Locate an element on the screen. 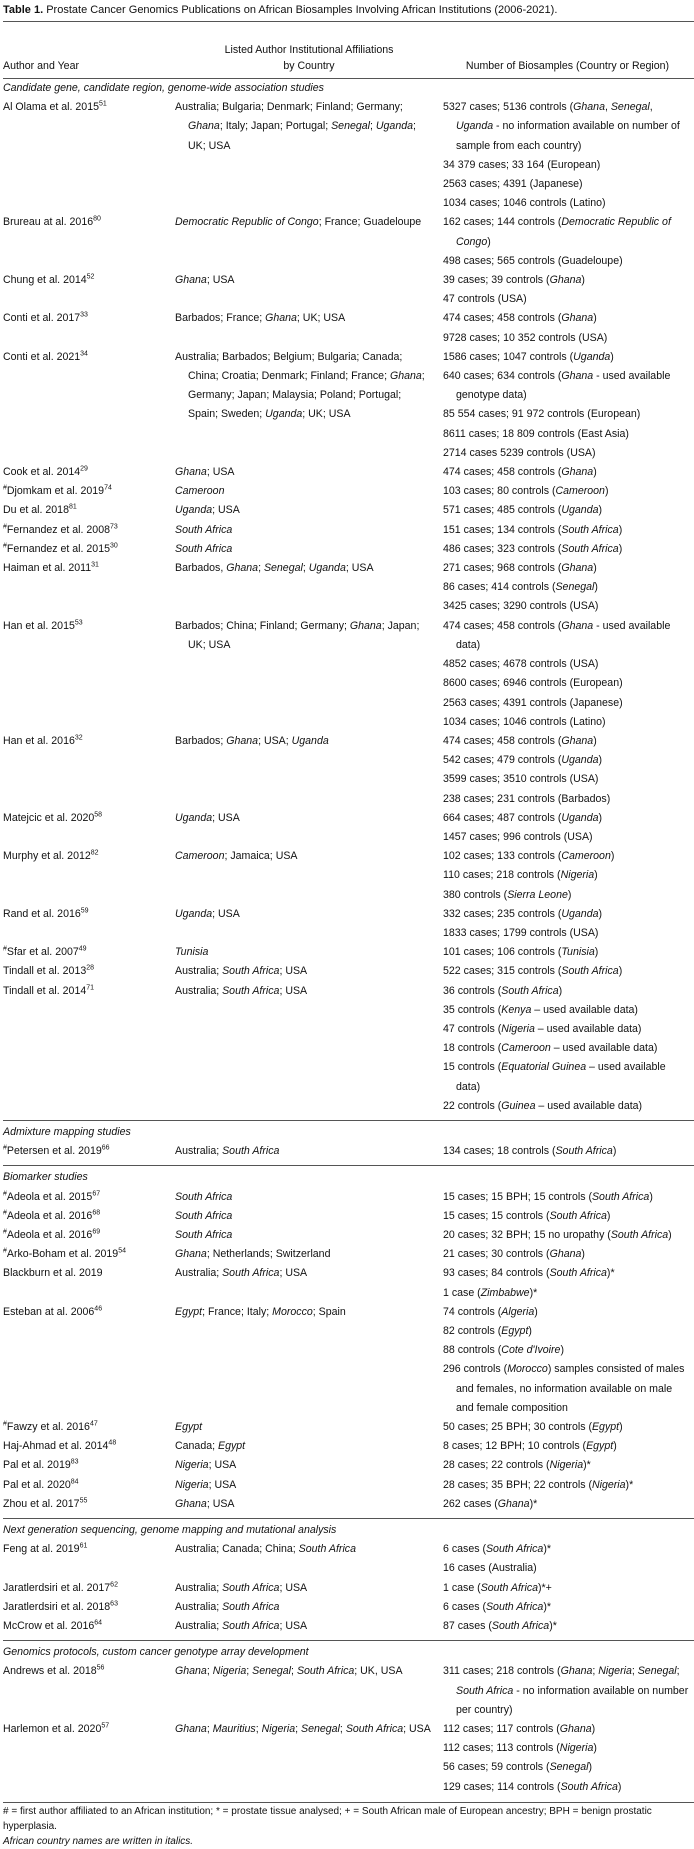  affiliations-cell: Cameroon; Jamaica; USA is located at coordinates (236, 856).